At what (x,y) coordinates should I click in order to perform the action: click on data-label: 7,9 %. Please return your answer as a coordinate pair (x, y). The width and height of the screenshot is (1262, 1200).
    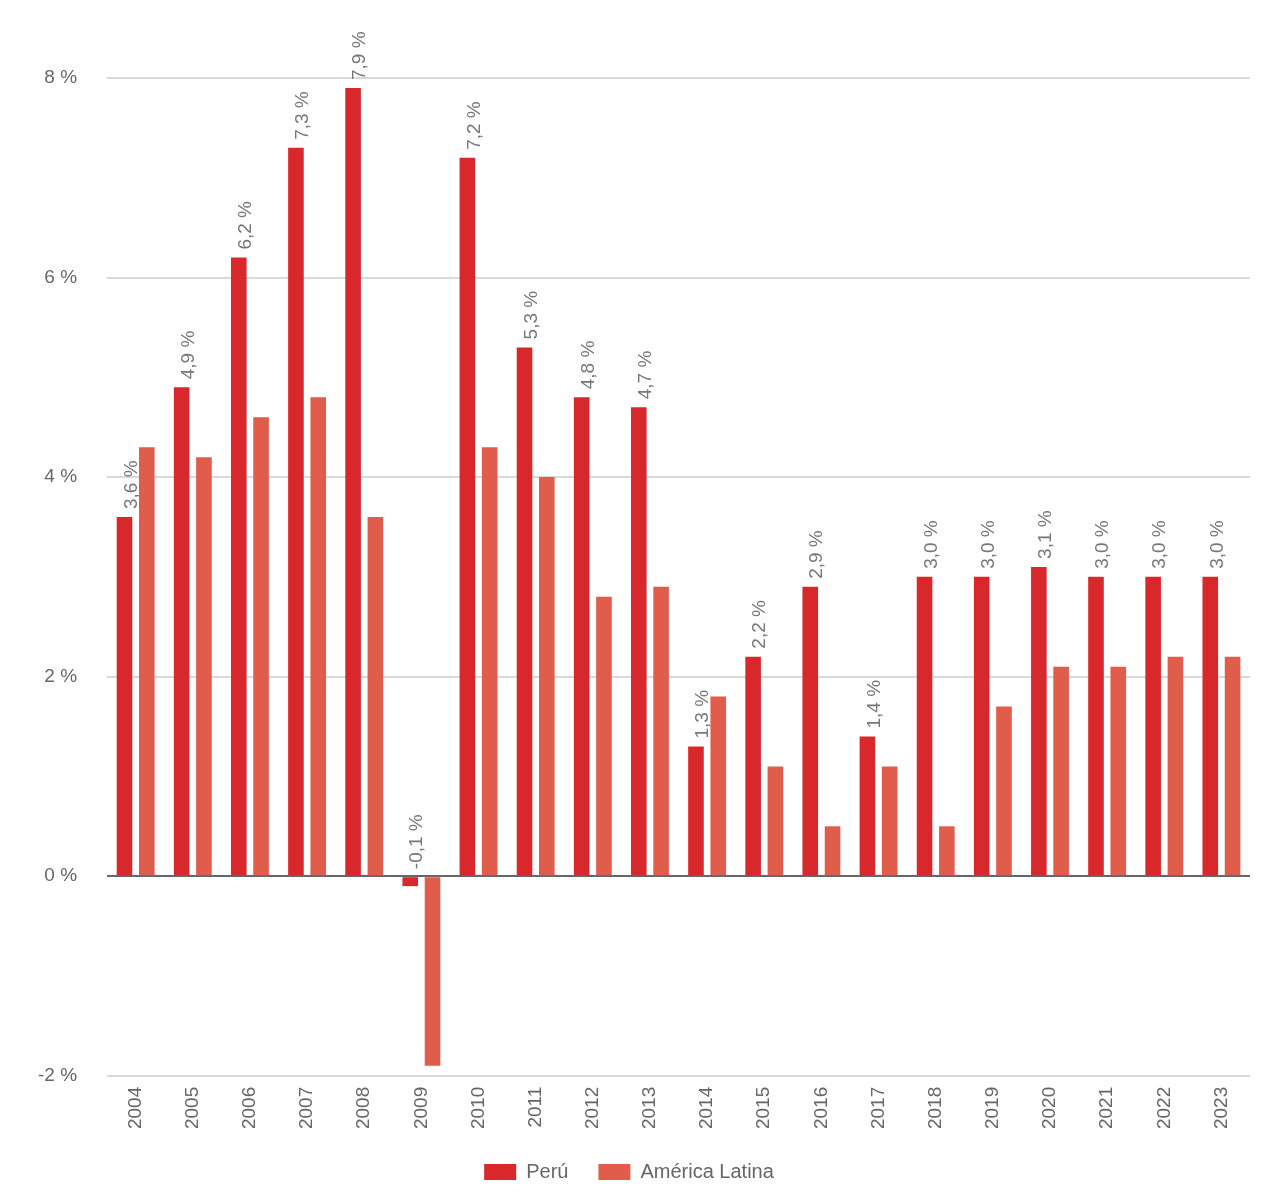
    Looking at the image, I should click on (359, 55).